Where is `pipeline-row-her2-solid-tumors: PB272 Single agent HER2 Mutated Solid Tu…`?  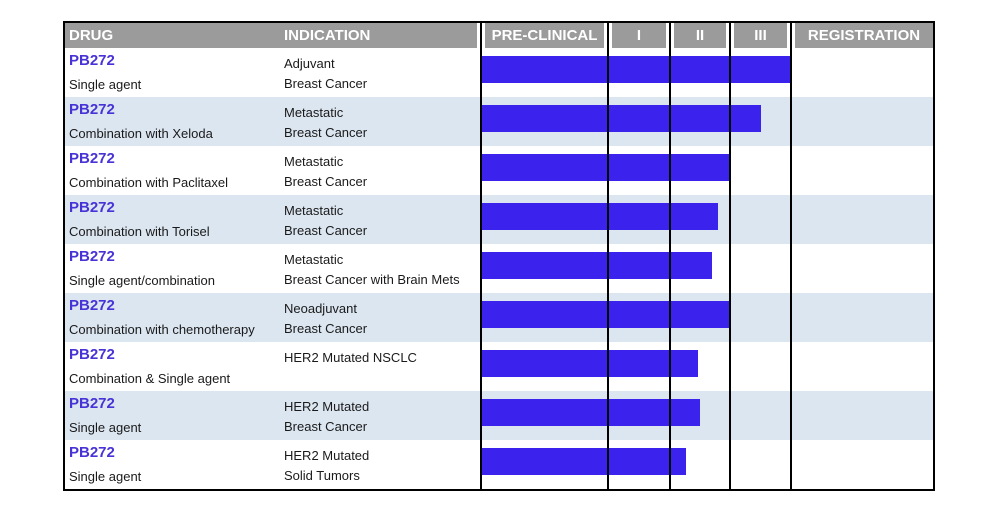 pipeline-row-her2-solid-tumors: PB272 Single agent HER2 Mutated Solid Tu… is located at coordinates (499, 464).